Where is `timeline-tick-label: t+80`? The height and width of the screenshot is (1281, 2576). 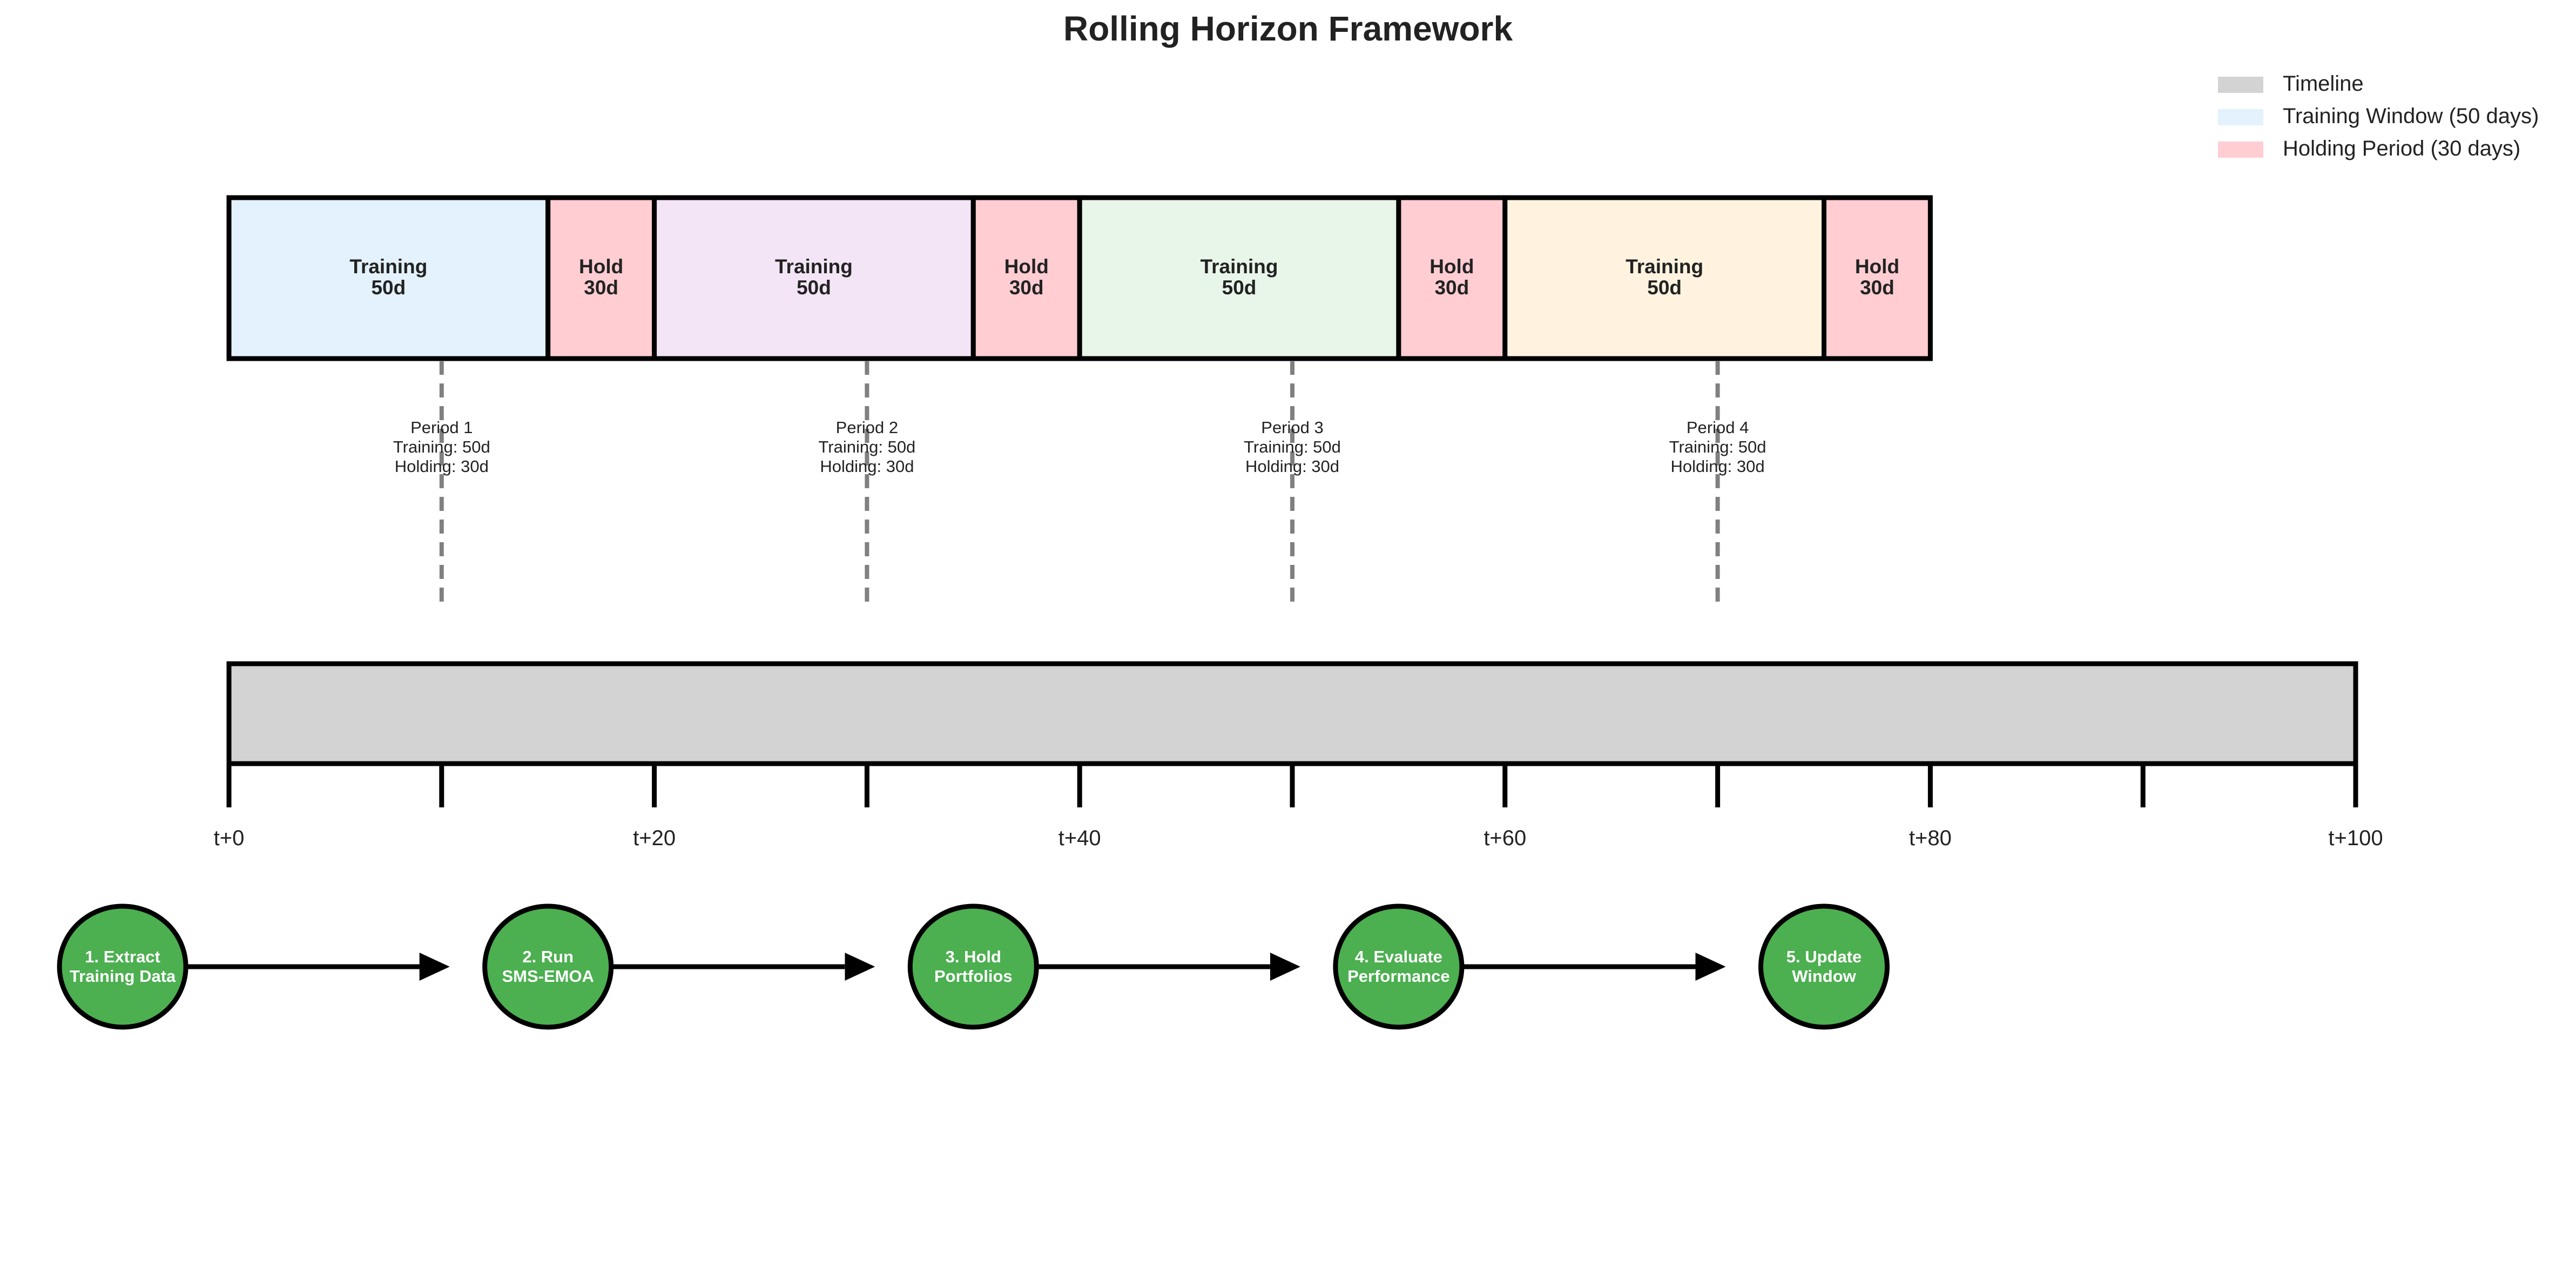
timeline-tick-label: t+80 is located at coordinates (1930, 838).